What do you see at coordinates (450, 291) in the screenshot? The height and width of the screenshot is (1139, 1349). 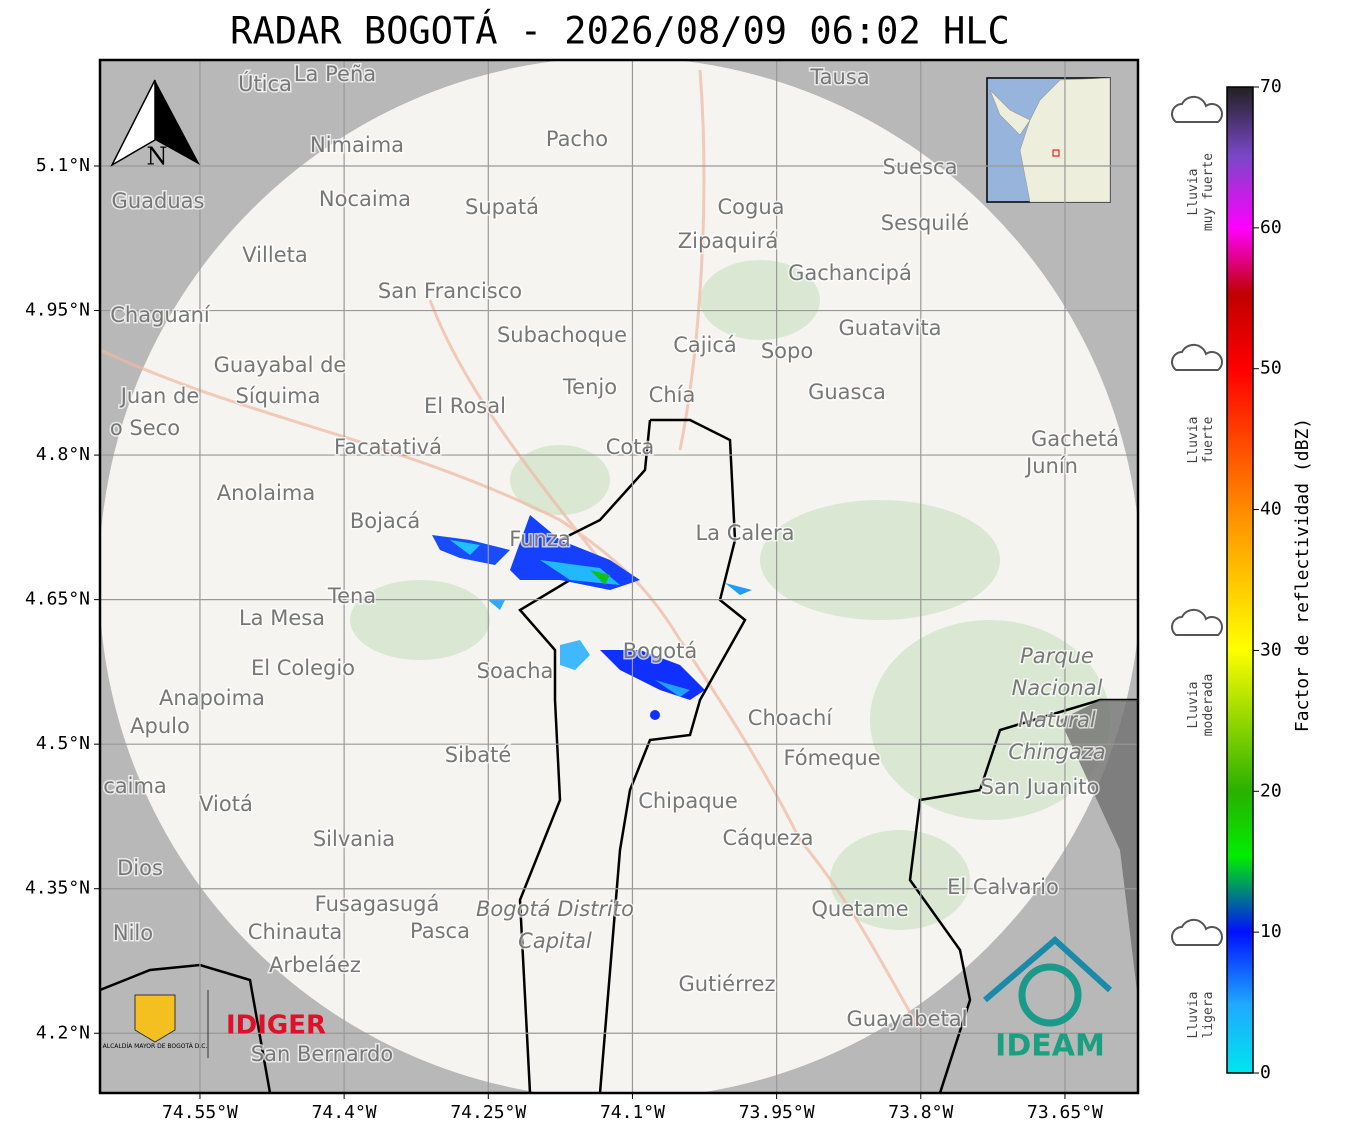 I see `place-label: San Francisco` at bounding box center [450, 291].